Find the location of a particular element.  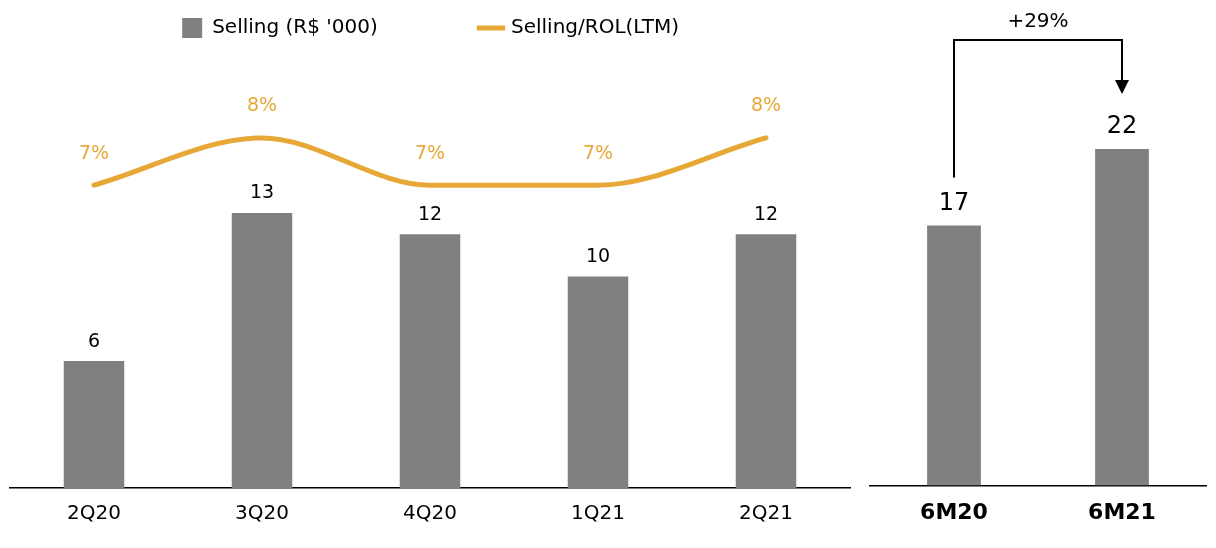

data-label: 10 is located at coordinates (598, 254).